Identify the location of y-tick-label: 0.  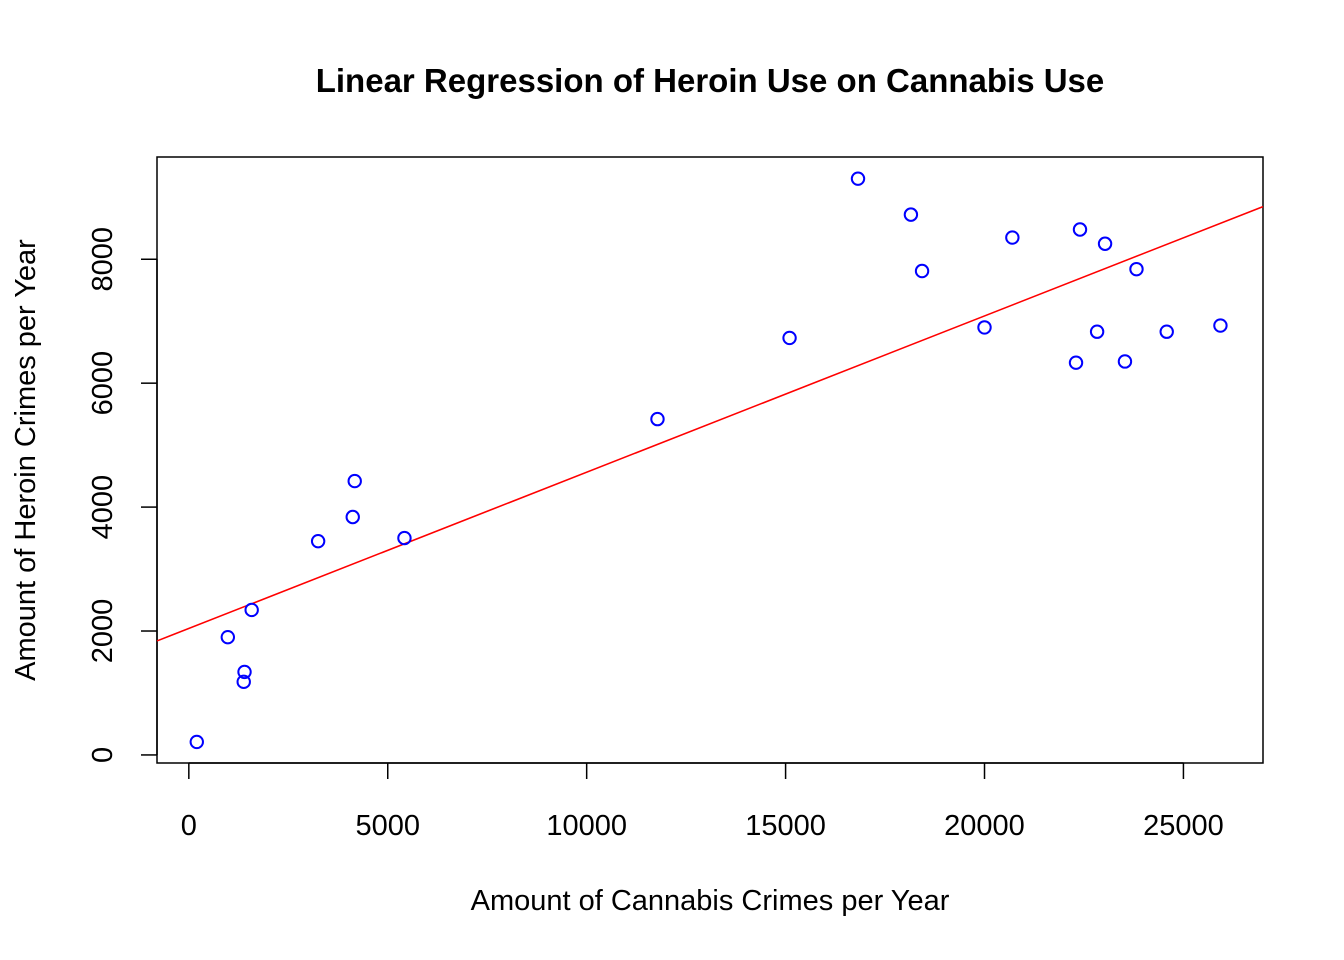
(103, 755).